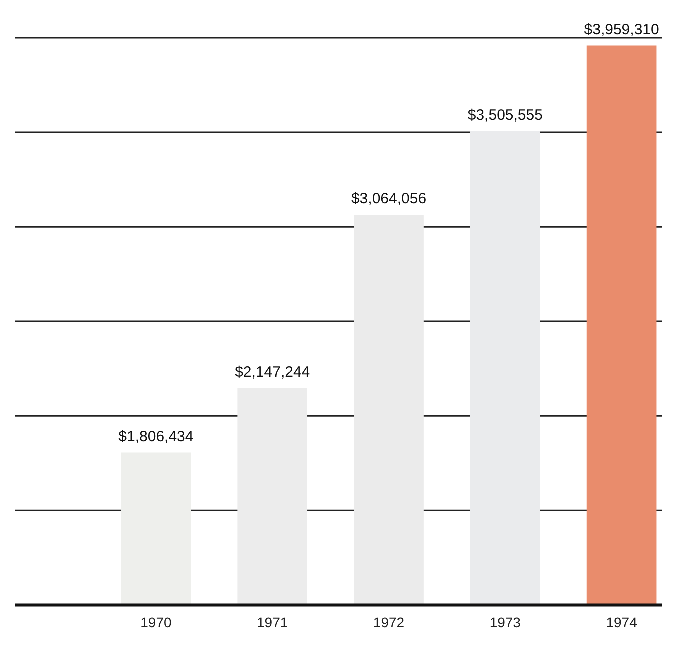 The width and height of the screenshot is (680, 652). What do you see at coordinates (272, 372) in the screenshot?
I see `data-label: $2,147,244` at bounding box center [272, 372].